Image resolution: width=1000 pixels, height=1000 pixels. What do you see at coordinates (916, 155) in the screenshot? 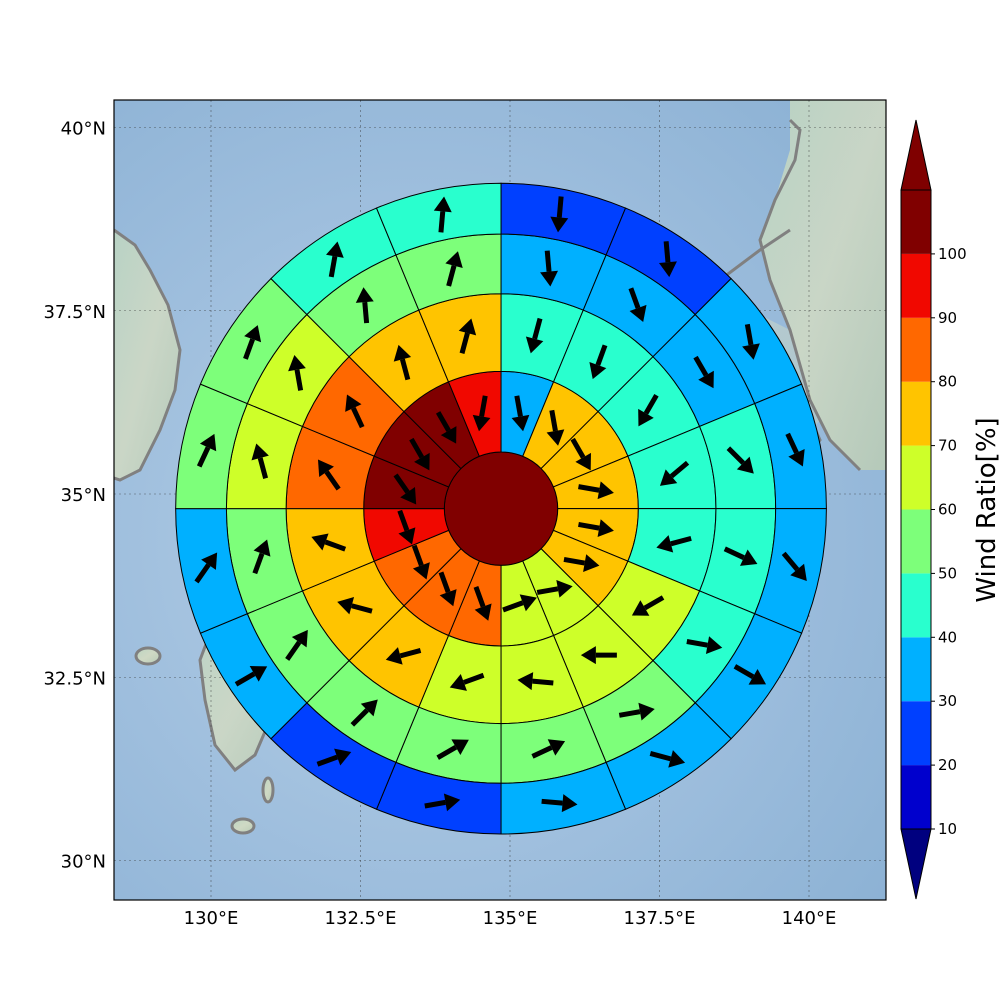
I see `colorbar-over-extension` at bounding box center [916, 155].